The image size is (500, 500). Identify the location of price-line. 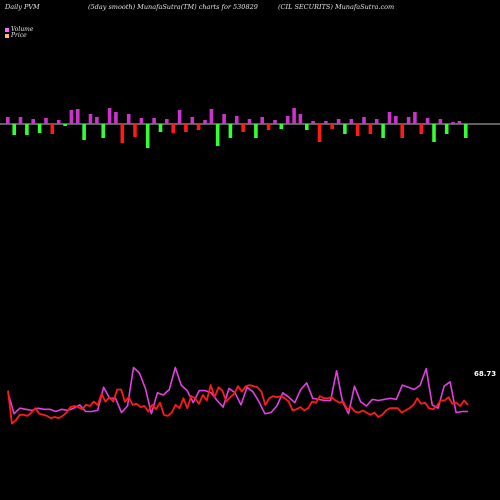
(238, 404).